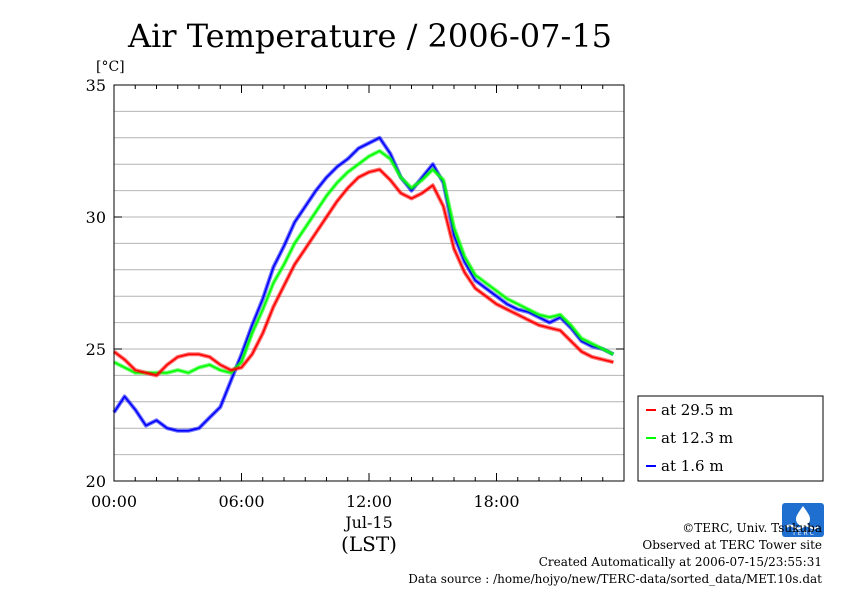 The height and width of the screenshot is (595, 842). What do you see at coordinates (96, 217) in the screenshot?
I see `y-tick-label: 30` at bounding box center [96, 217].